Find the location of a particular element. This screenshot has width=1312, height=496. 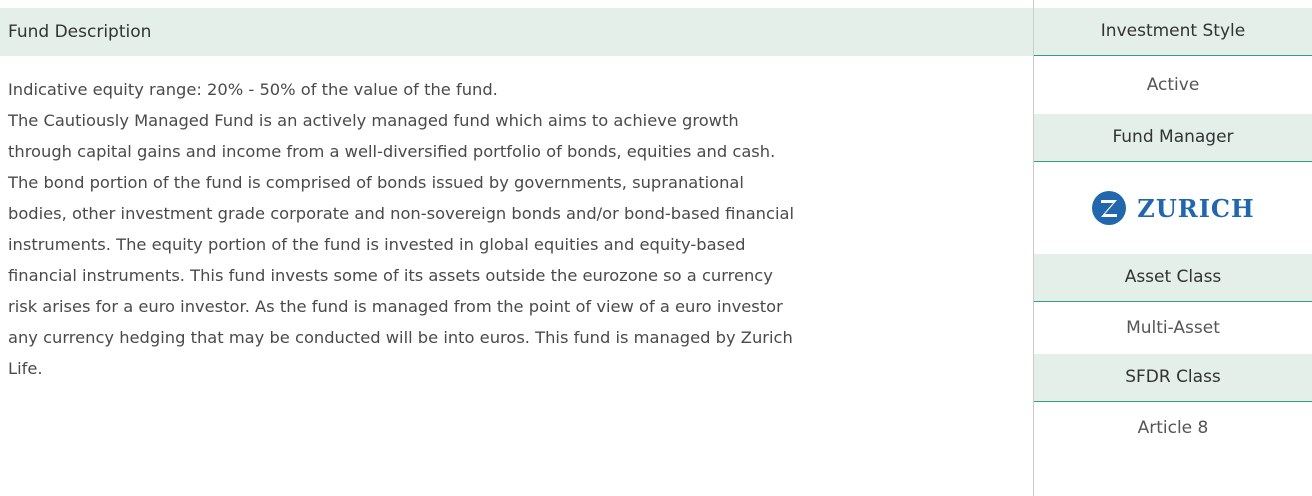

section-header: Fund Description is located at coordinates (516, 32).